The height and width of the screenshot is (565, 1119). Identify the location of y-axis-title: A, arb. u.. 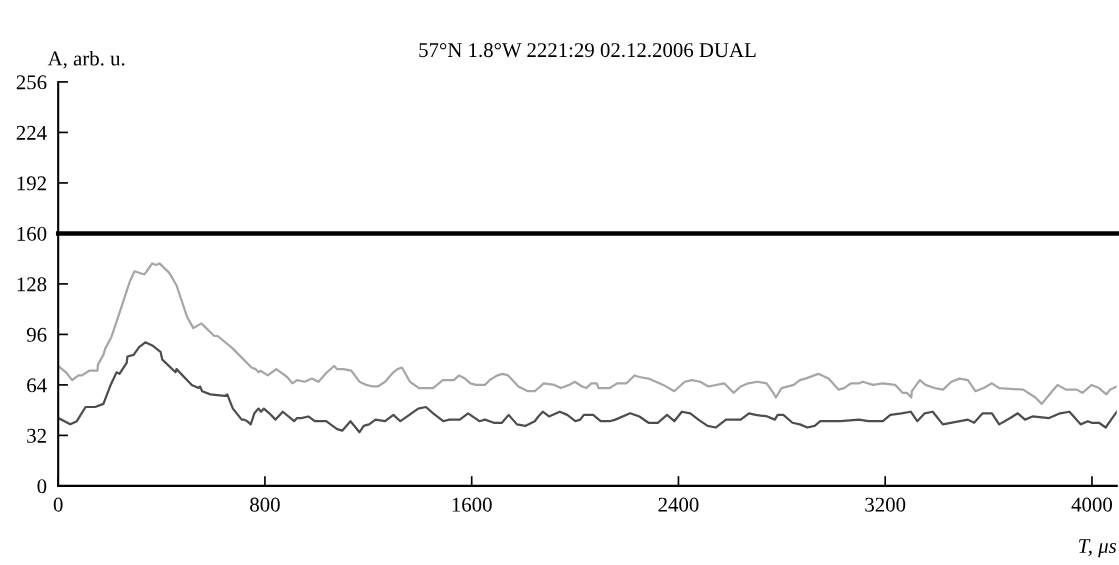
(86, 59).